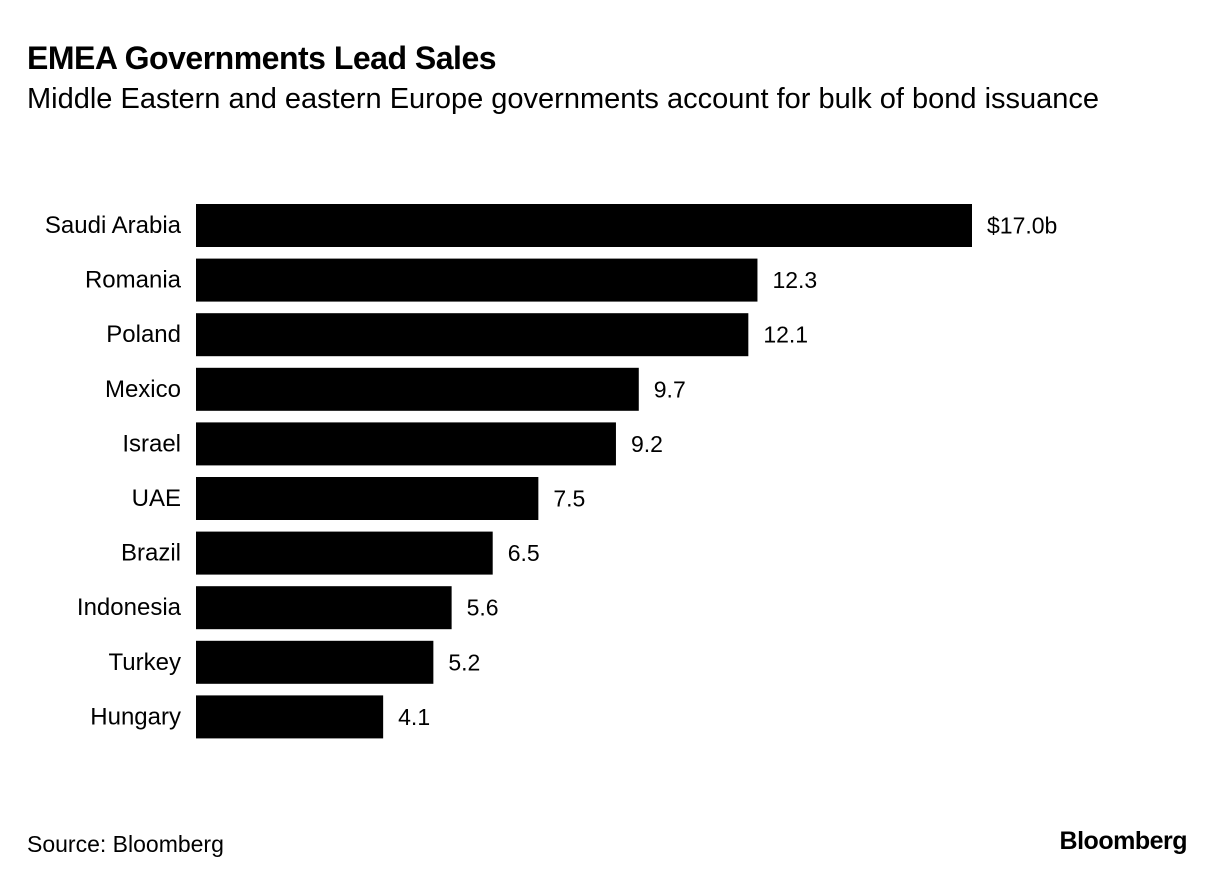 Image resolution: width=1224 pixels, height=884 pixels. I want to click on source-note: Source: Bloomberg, so click(125, 844).